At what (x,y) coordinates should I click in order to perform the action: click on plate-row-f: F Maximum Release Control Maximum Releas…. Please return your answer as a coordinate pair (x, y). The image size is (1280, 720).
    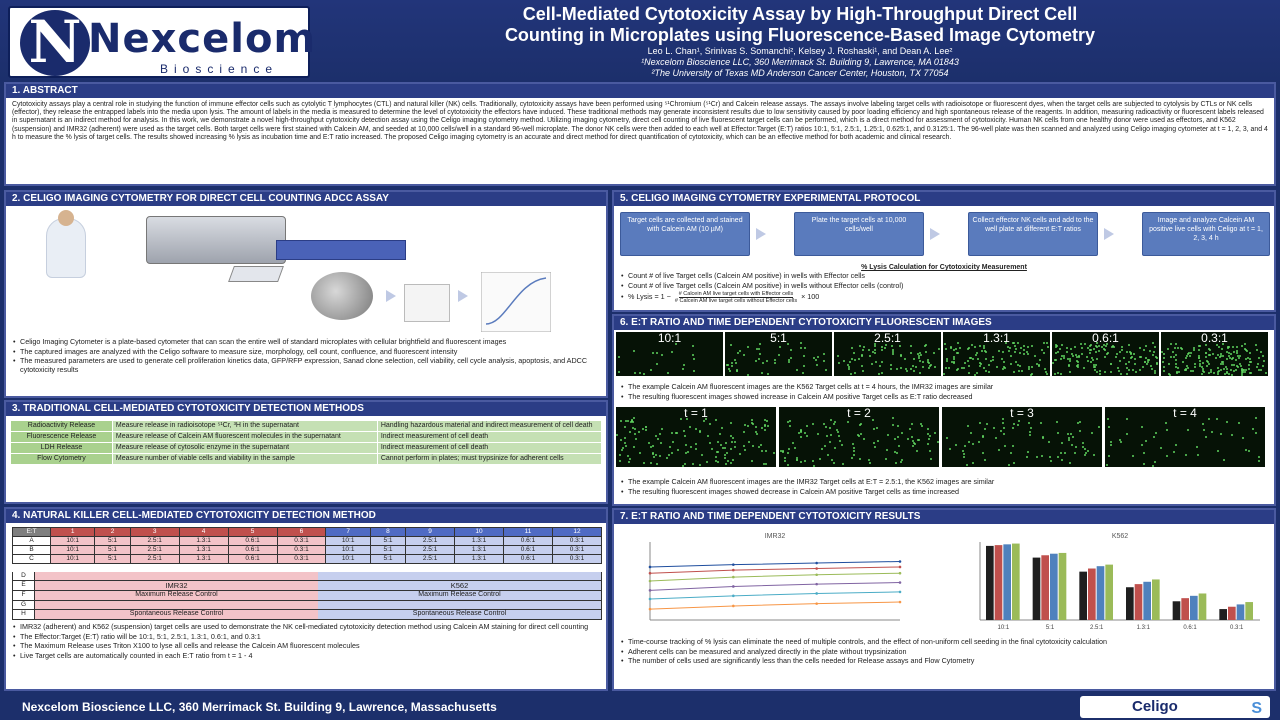
    Looking at the image, I should click on (307, 596).